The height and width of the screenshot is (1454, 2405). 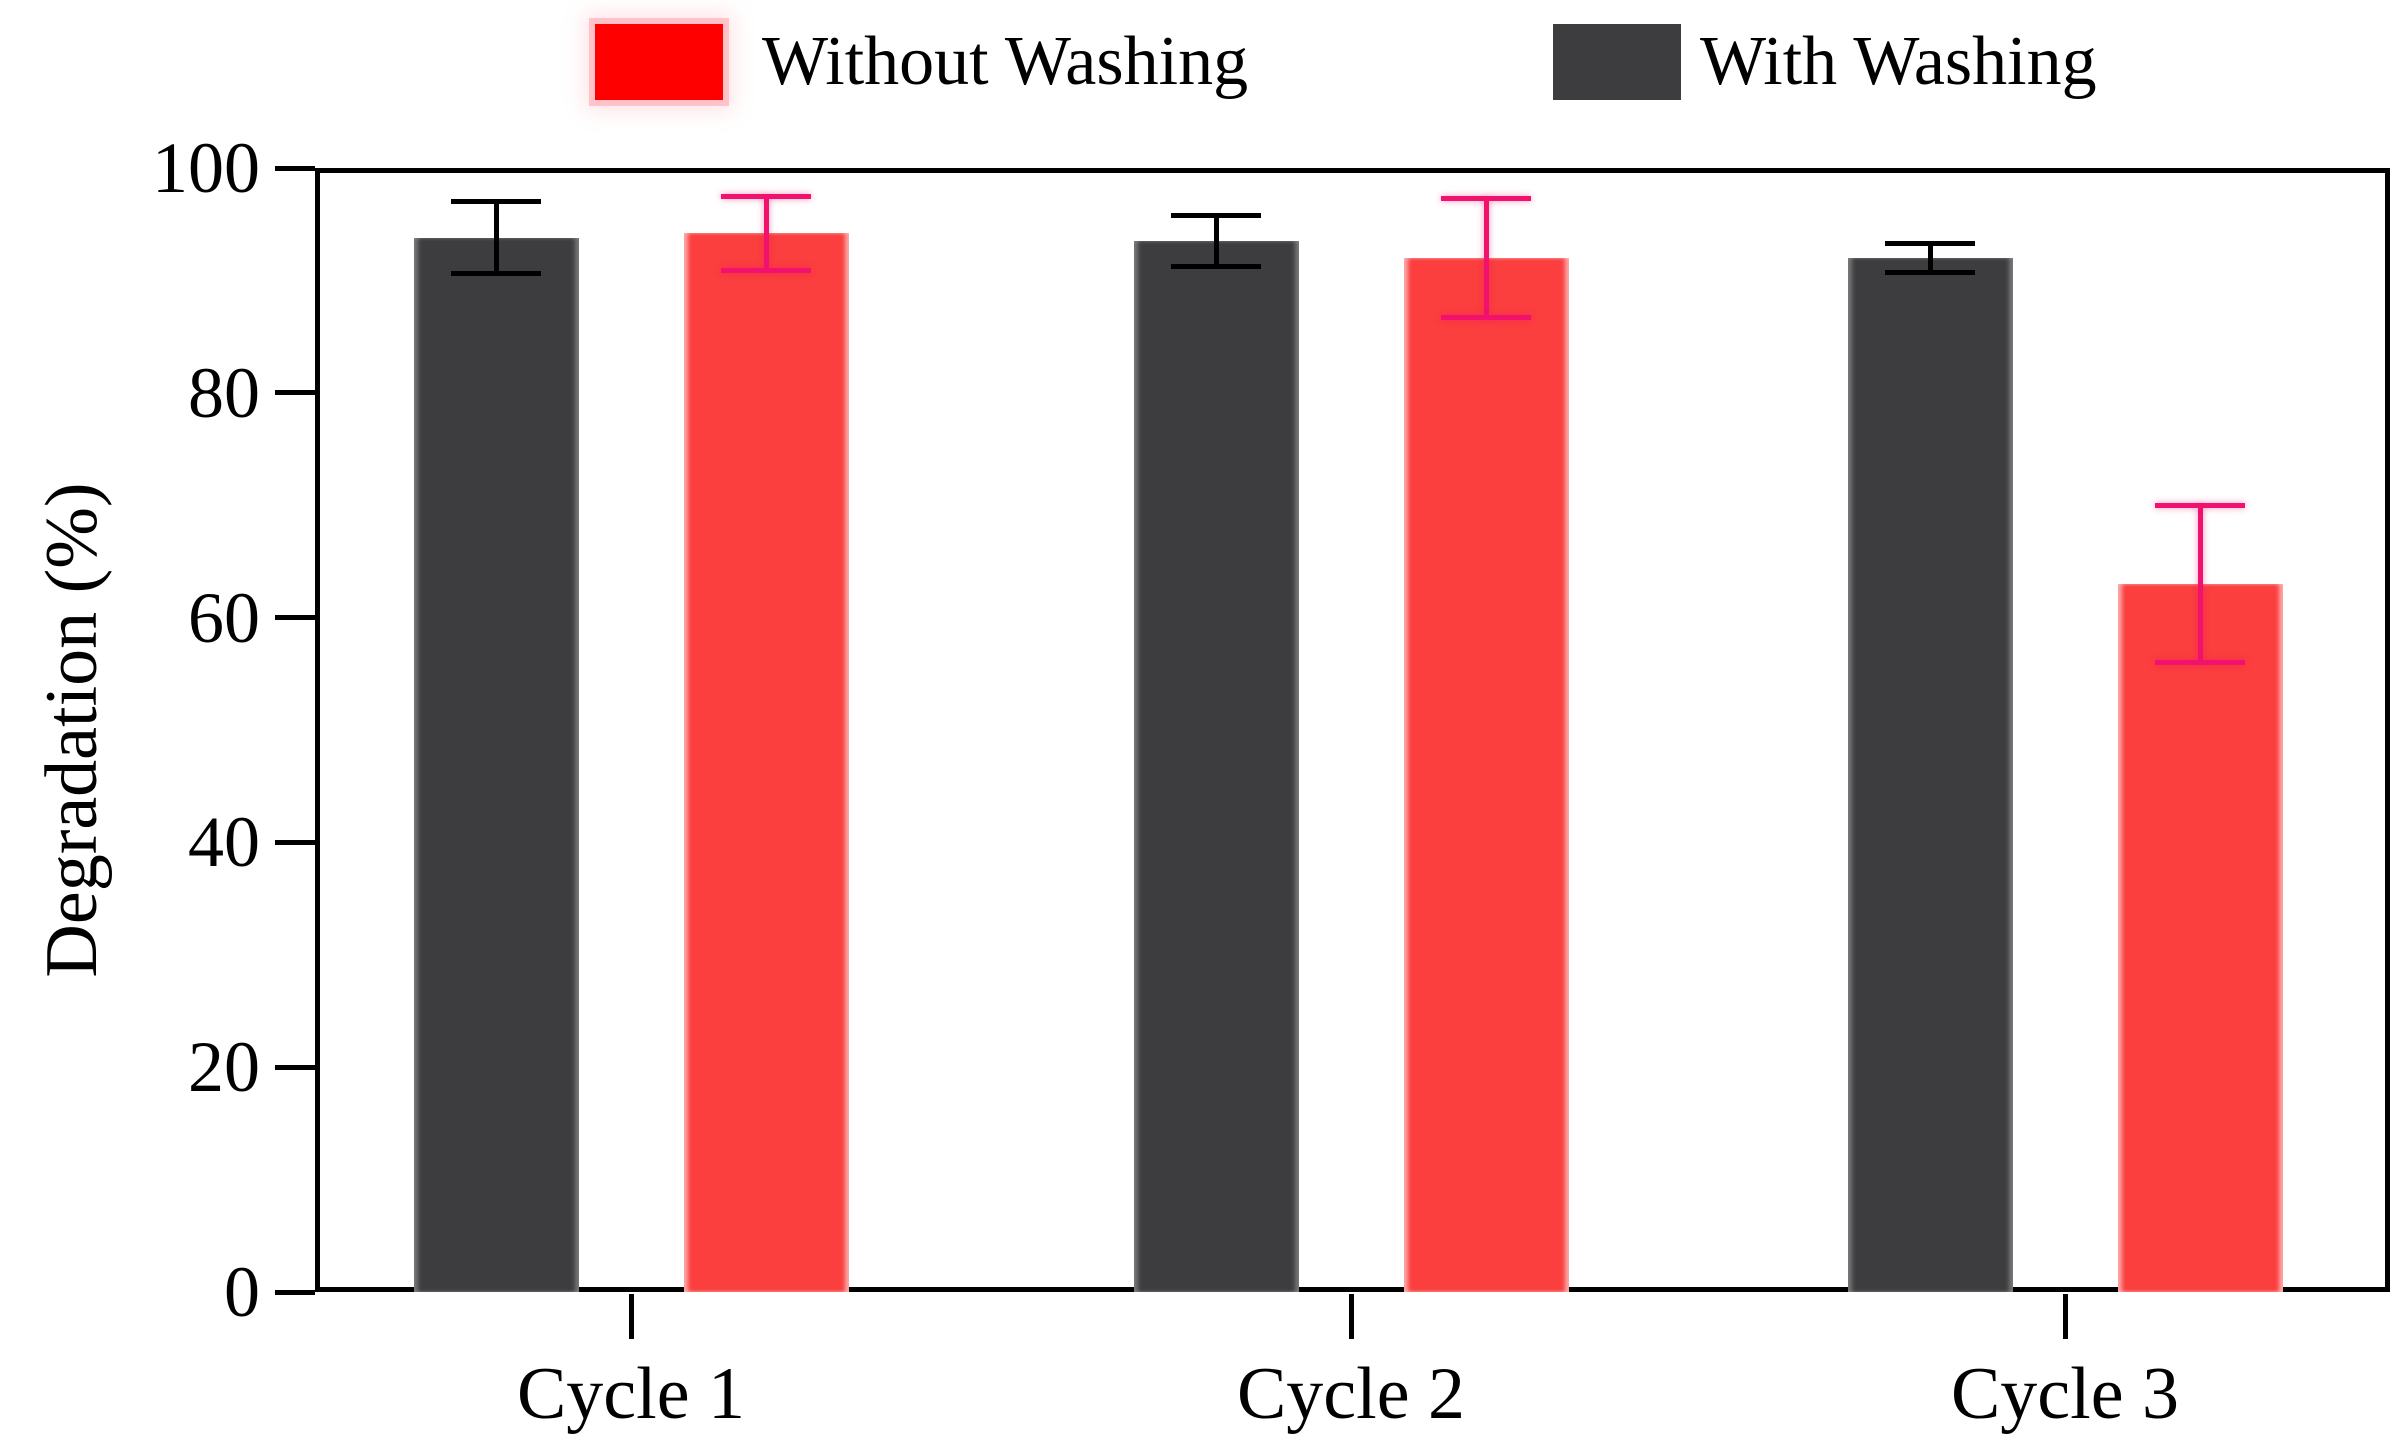 I want to click on x-tick-label: Cycle 1, so click(x=631, y=1394).